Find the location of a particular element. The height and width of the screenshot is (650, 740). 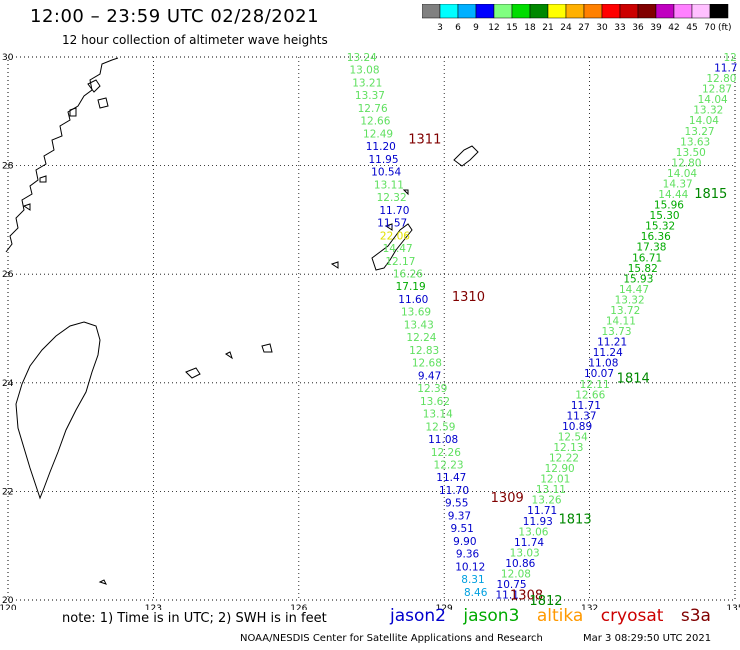

china-coastline is located at coordinates (62, 155).